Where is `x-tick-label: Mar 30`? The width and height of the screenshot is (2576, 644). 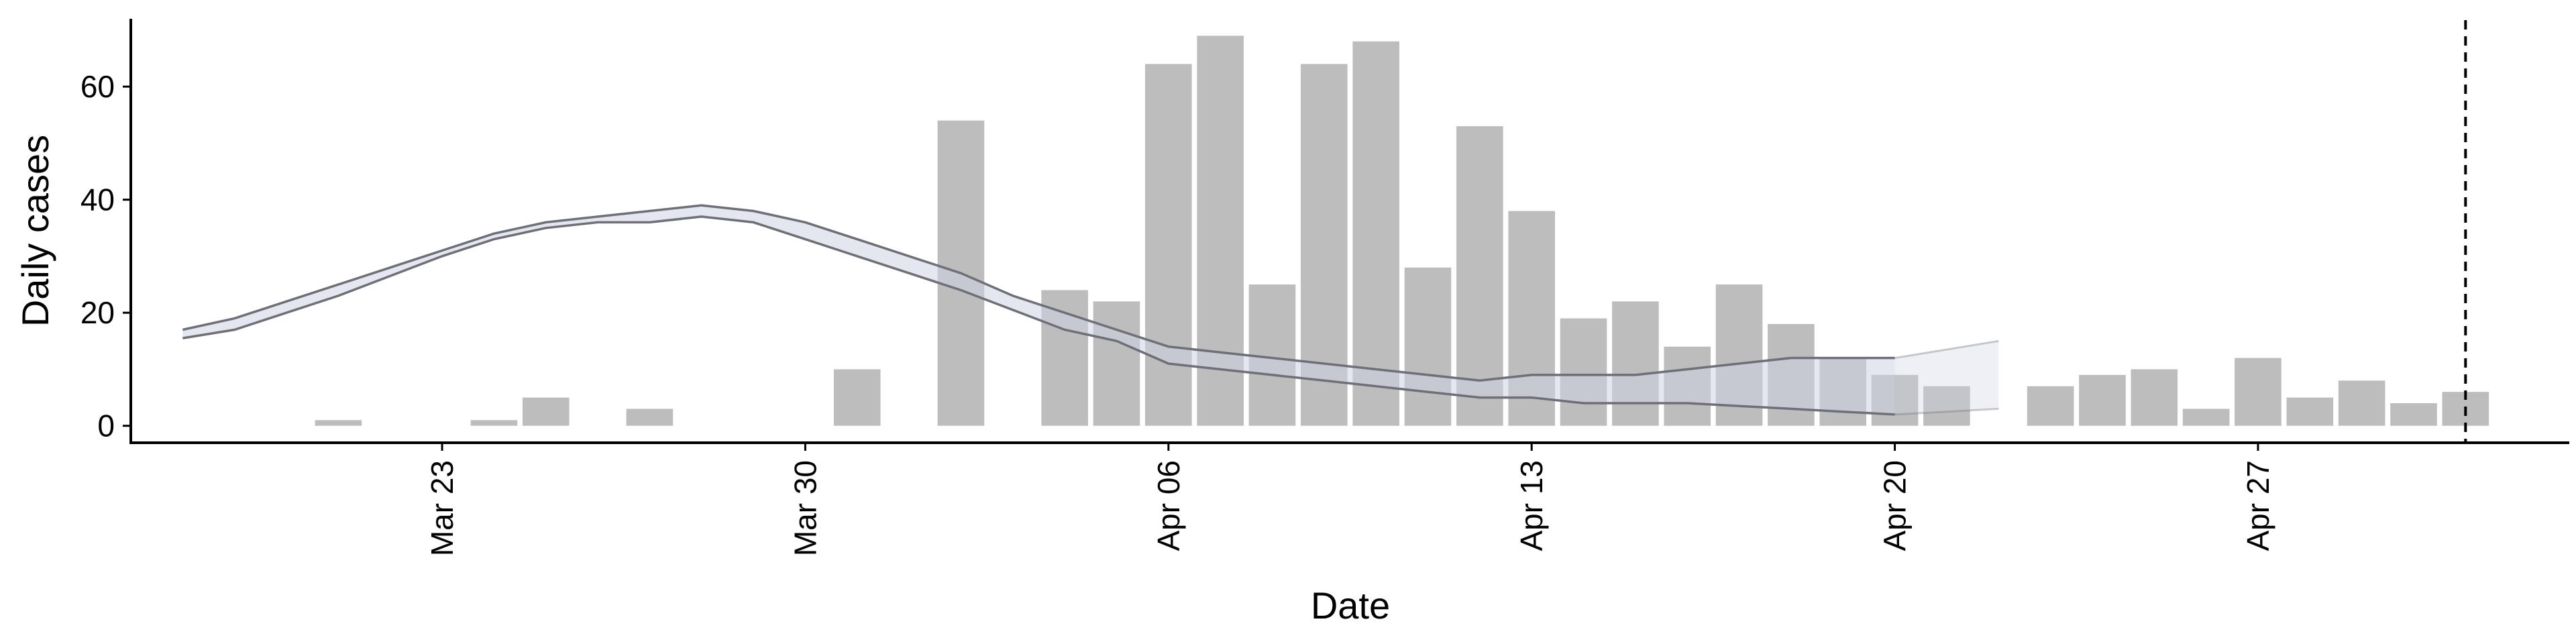
x-tick-label: Mar 30 is located at coordinates (805, 508).